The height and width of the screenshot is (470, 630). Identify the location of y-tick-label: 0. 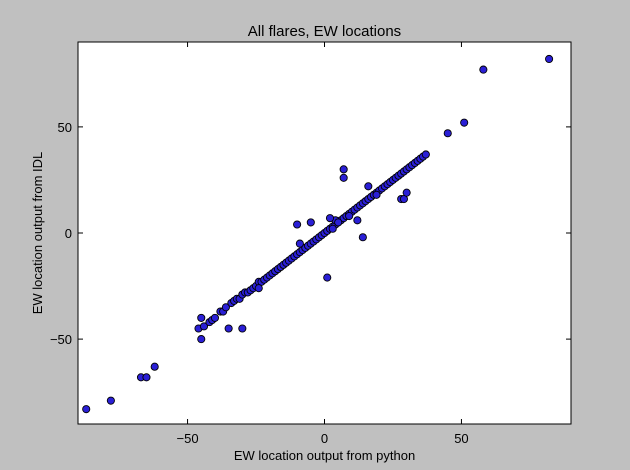
(68, 233).